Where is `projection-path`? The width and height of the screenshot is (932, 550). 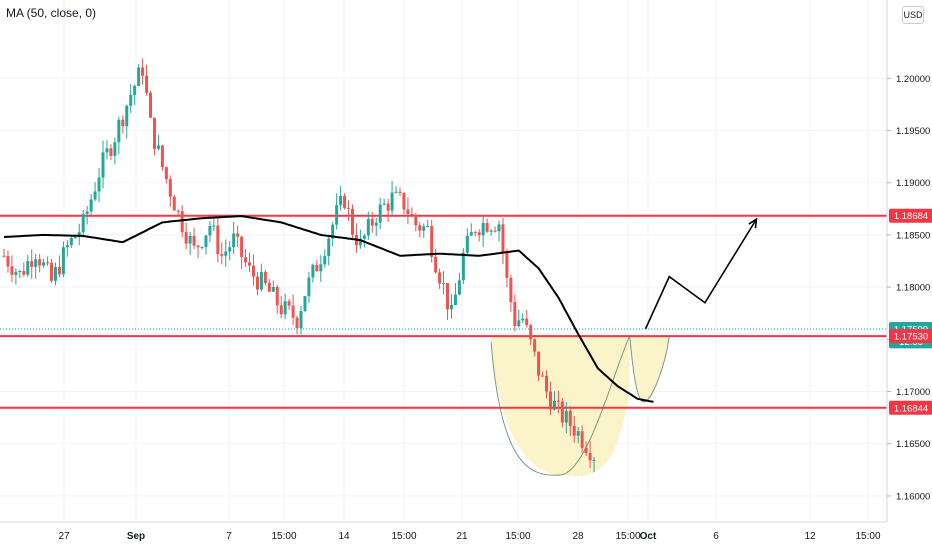 projection-path is located at coordinates (701, 274).